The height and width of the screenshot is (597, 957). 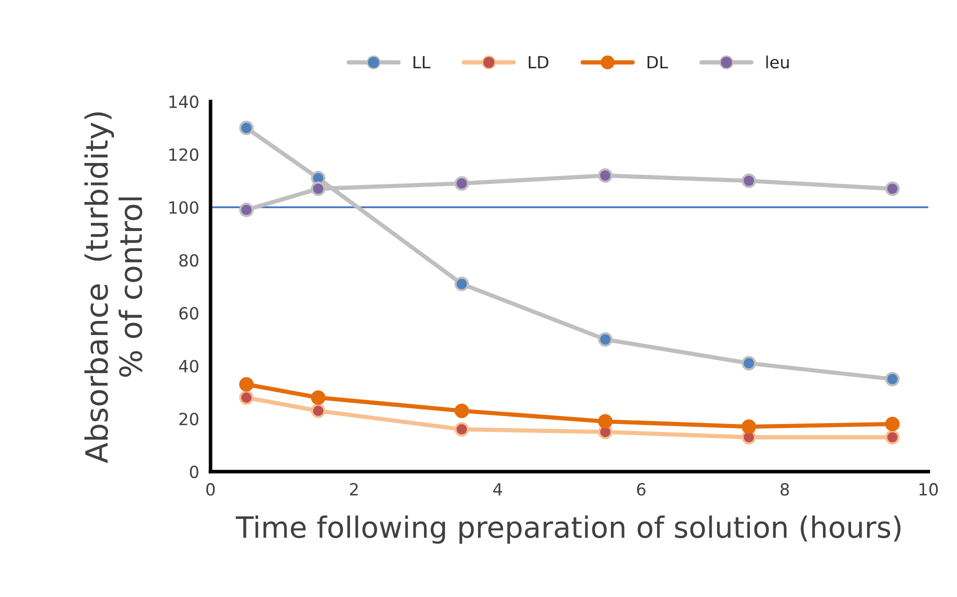 What do you see at coordinates (194, 472) in the screenshot?
I see `y-tick-label: 0` at bounding box center [194, 472].